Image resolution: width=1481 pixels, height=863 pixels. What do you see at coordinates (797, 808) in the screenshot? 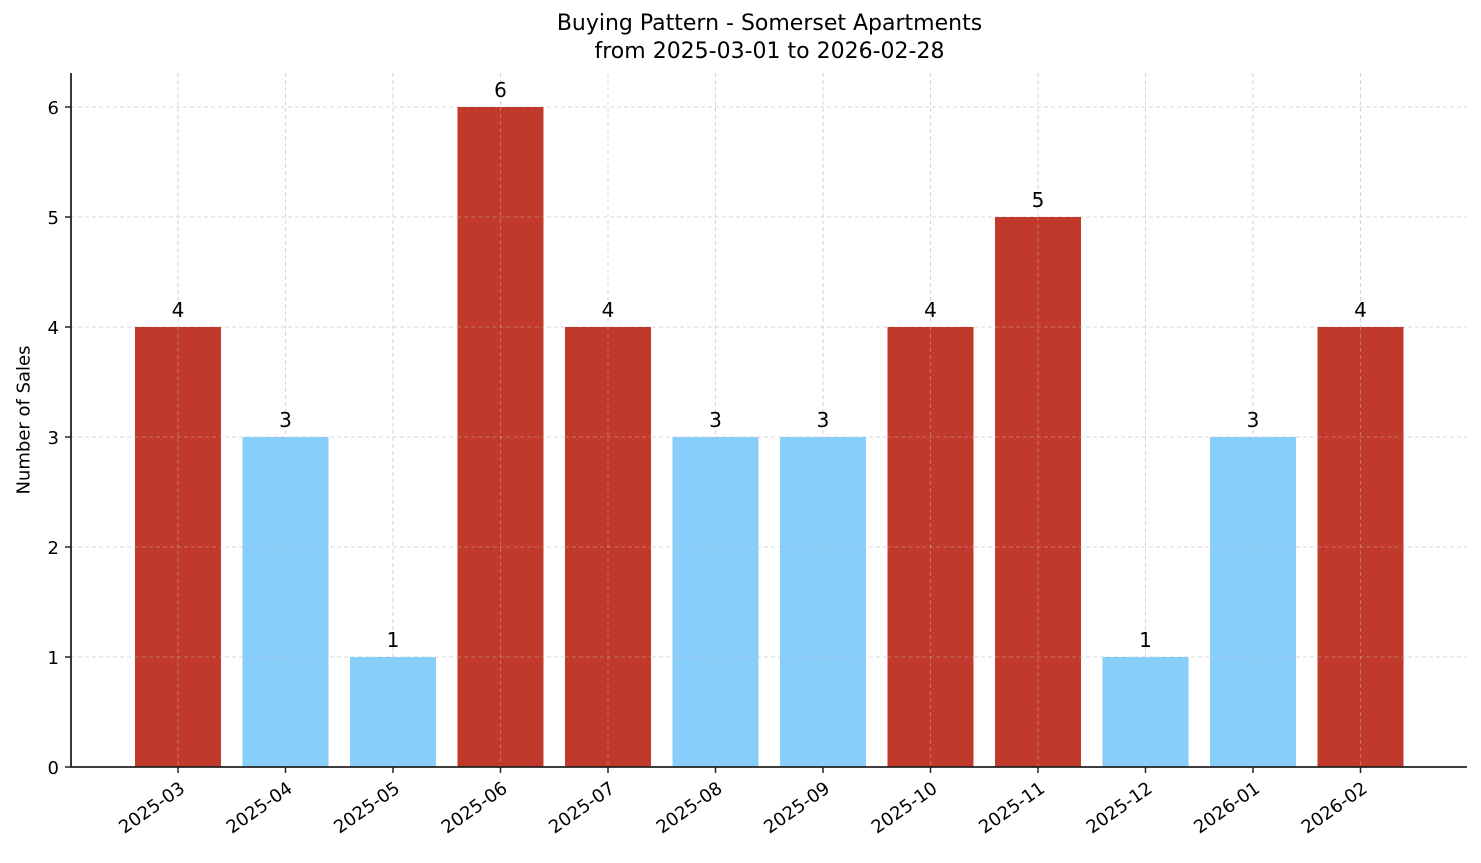
I see `x-tick-label: 2025-09` at bounding box center [797, 808].